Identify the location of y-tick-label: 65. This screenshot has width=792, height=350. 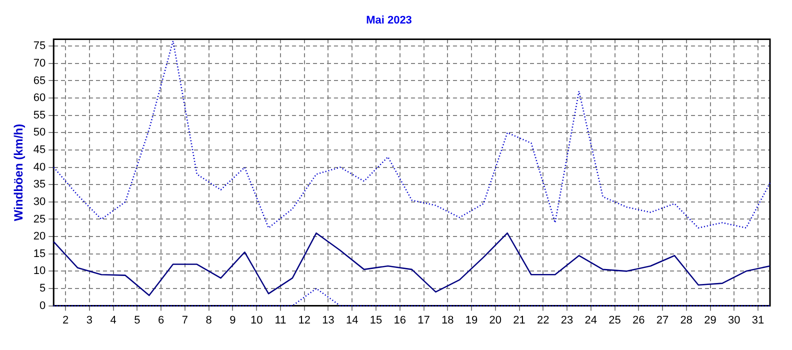
(39, 80).